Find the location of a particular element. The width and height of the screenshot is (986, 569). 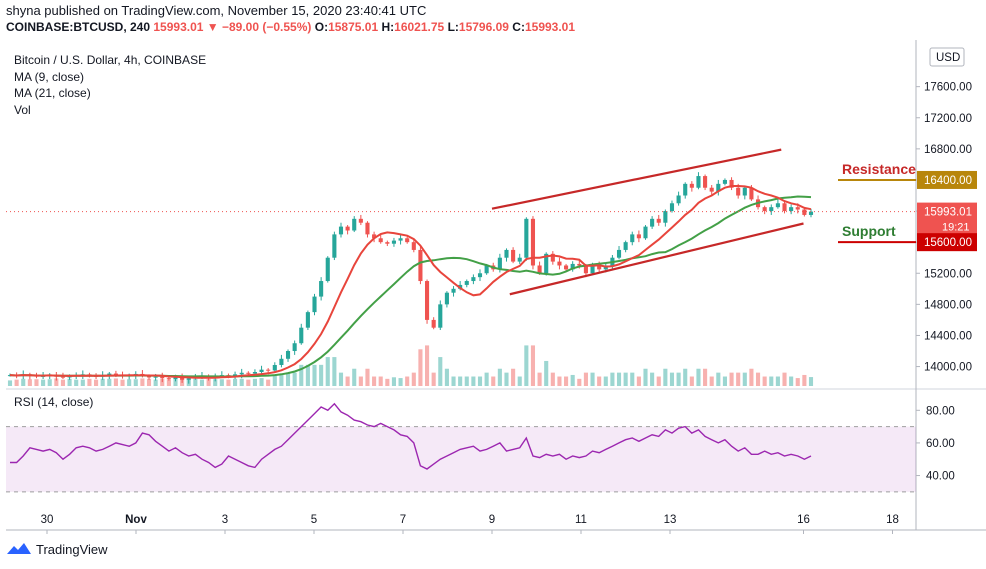

low-label: L: is located at coordinates (453, 27).